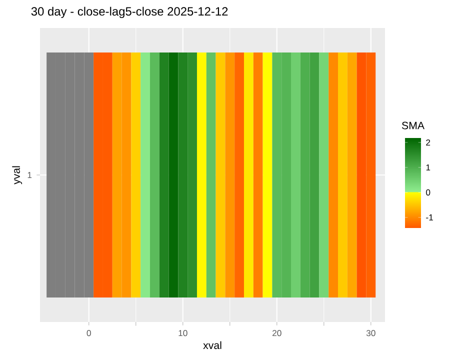  I want to click on color-bar-label: 1, so click(428, 167).